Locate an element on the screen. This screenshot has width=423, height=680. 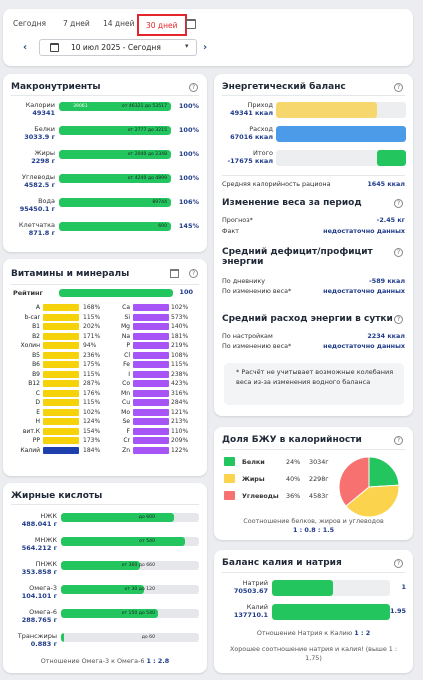
mineral-name: Ca is located at coordinates (126, 307).